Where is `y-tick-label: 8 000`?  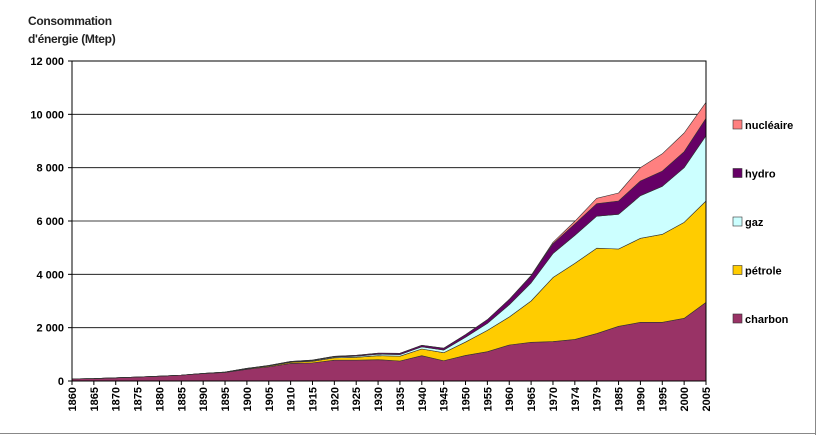 y-tick-label: 8 000 is located at coordinates (50, 169).